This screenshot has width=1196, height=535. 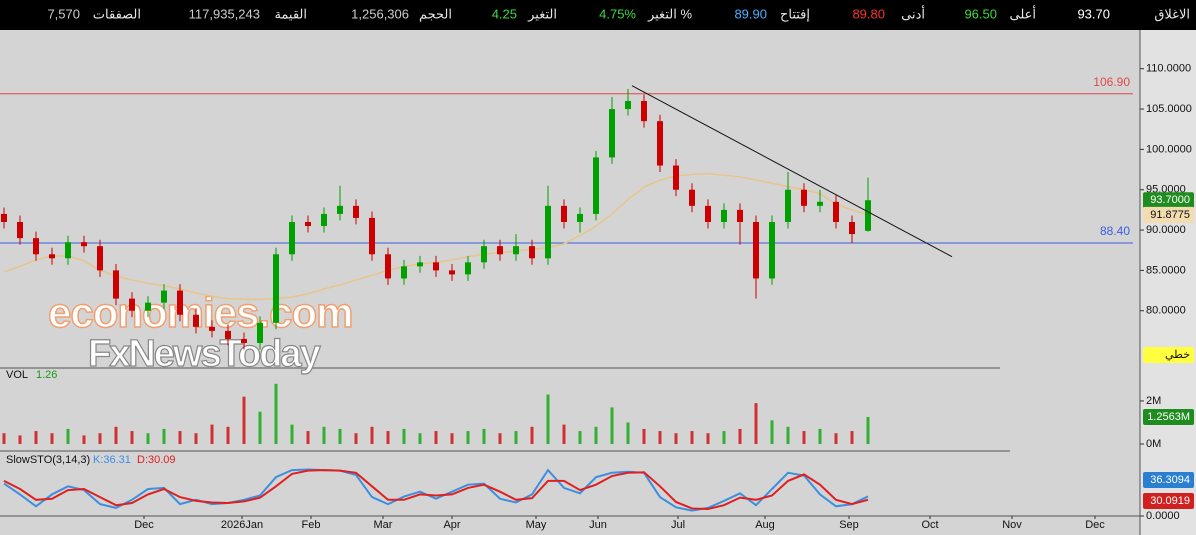 I want to click on ticker-label: التغير, so click(x=542, y=14).